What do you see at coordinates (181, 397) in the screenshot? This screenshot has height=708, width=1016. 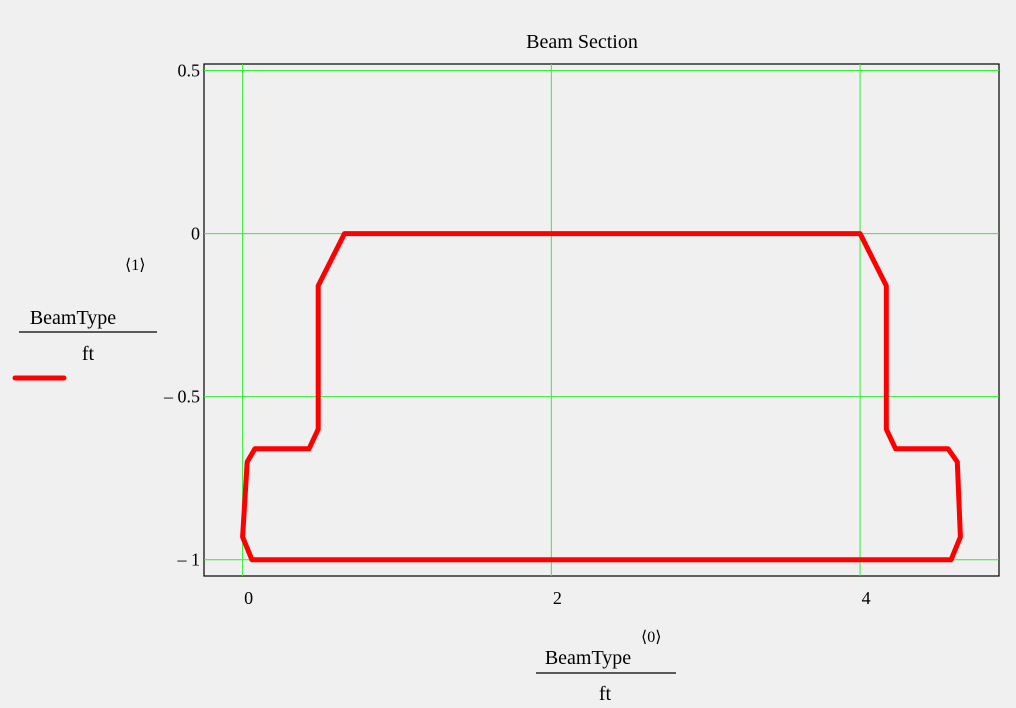 I see `y-tick-label-2: – 0.5` at bounding box center [181, 397].